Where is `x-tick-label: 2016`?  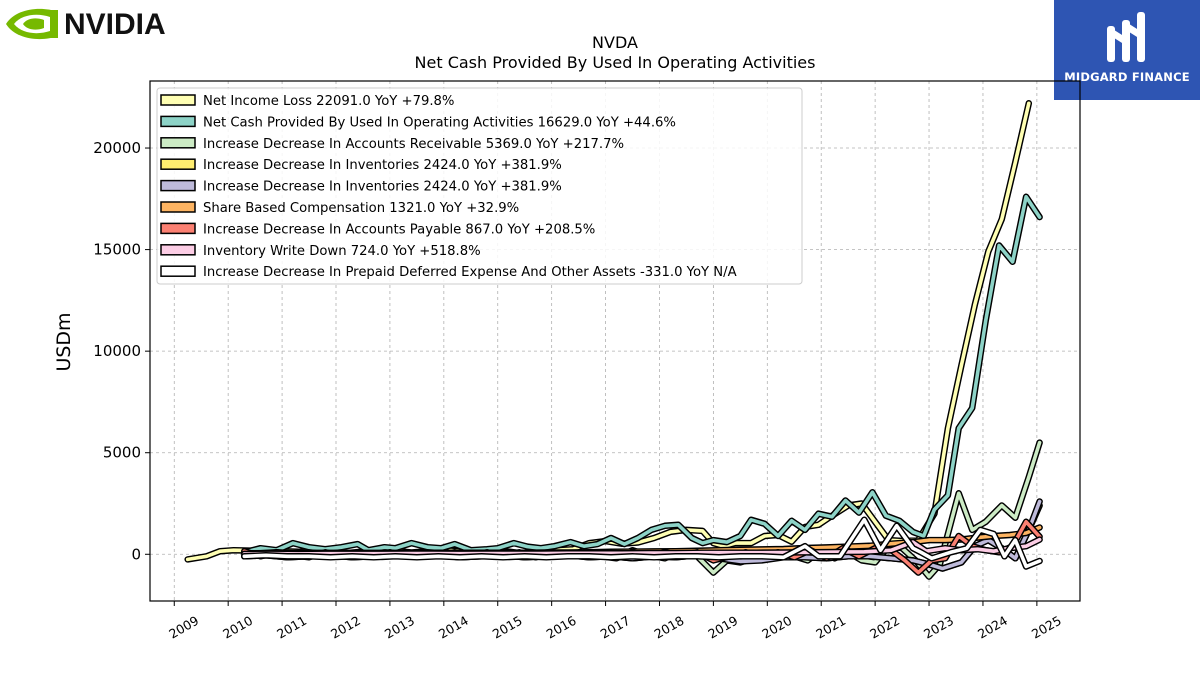
x-tick-label: 2016 is located at coordinates (561, 627).